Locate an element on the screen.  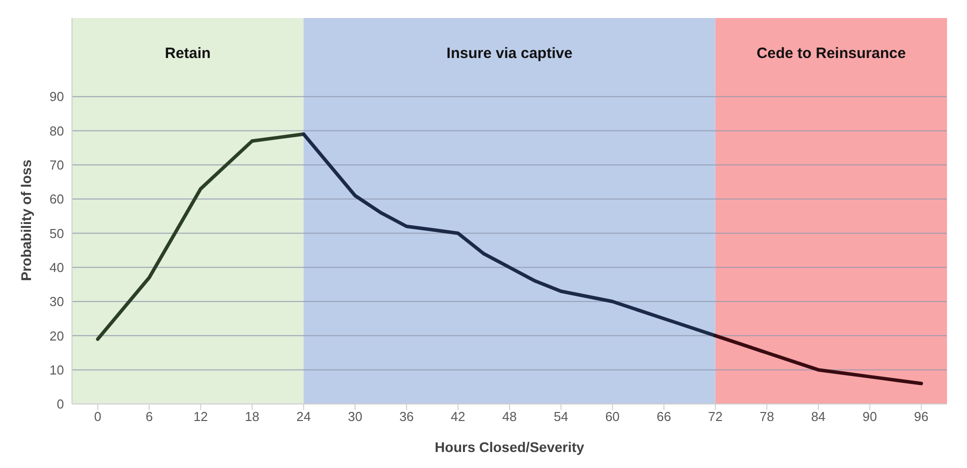
x-tick-label: 0 is located at coordinates (98, 416).